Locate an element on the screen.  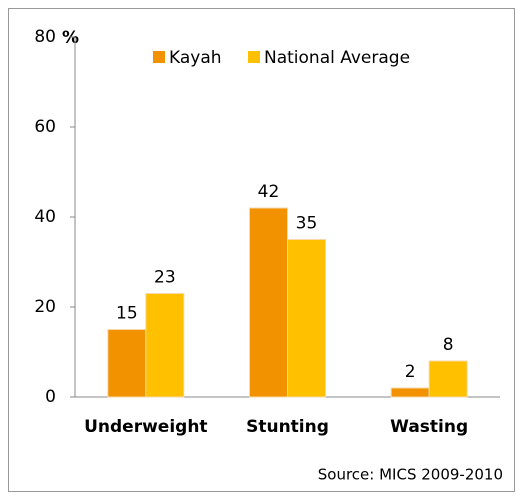
x-tick-label: Stunting is located at coordinates (287, 427).